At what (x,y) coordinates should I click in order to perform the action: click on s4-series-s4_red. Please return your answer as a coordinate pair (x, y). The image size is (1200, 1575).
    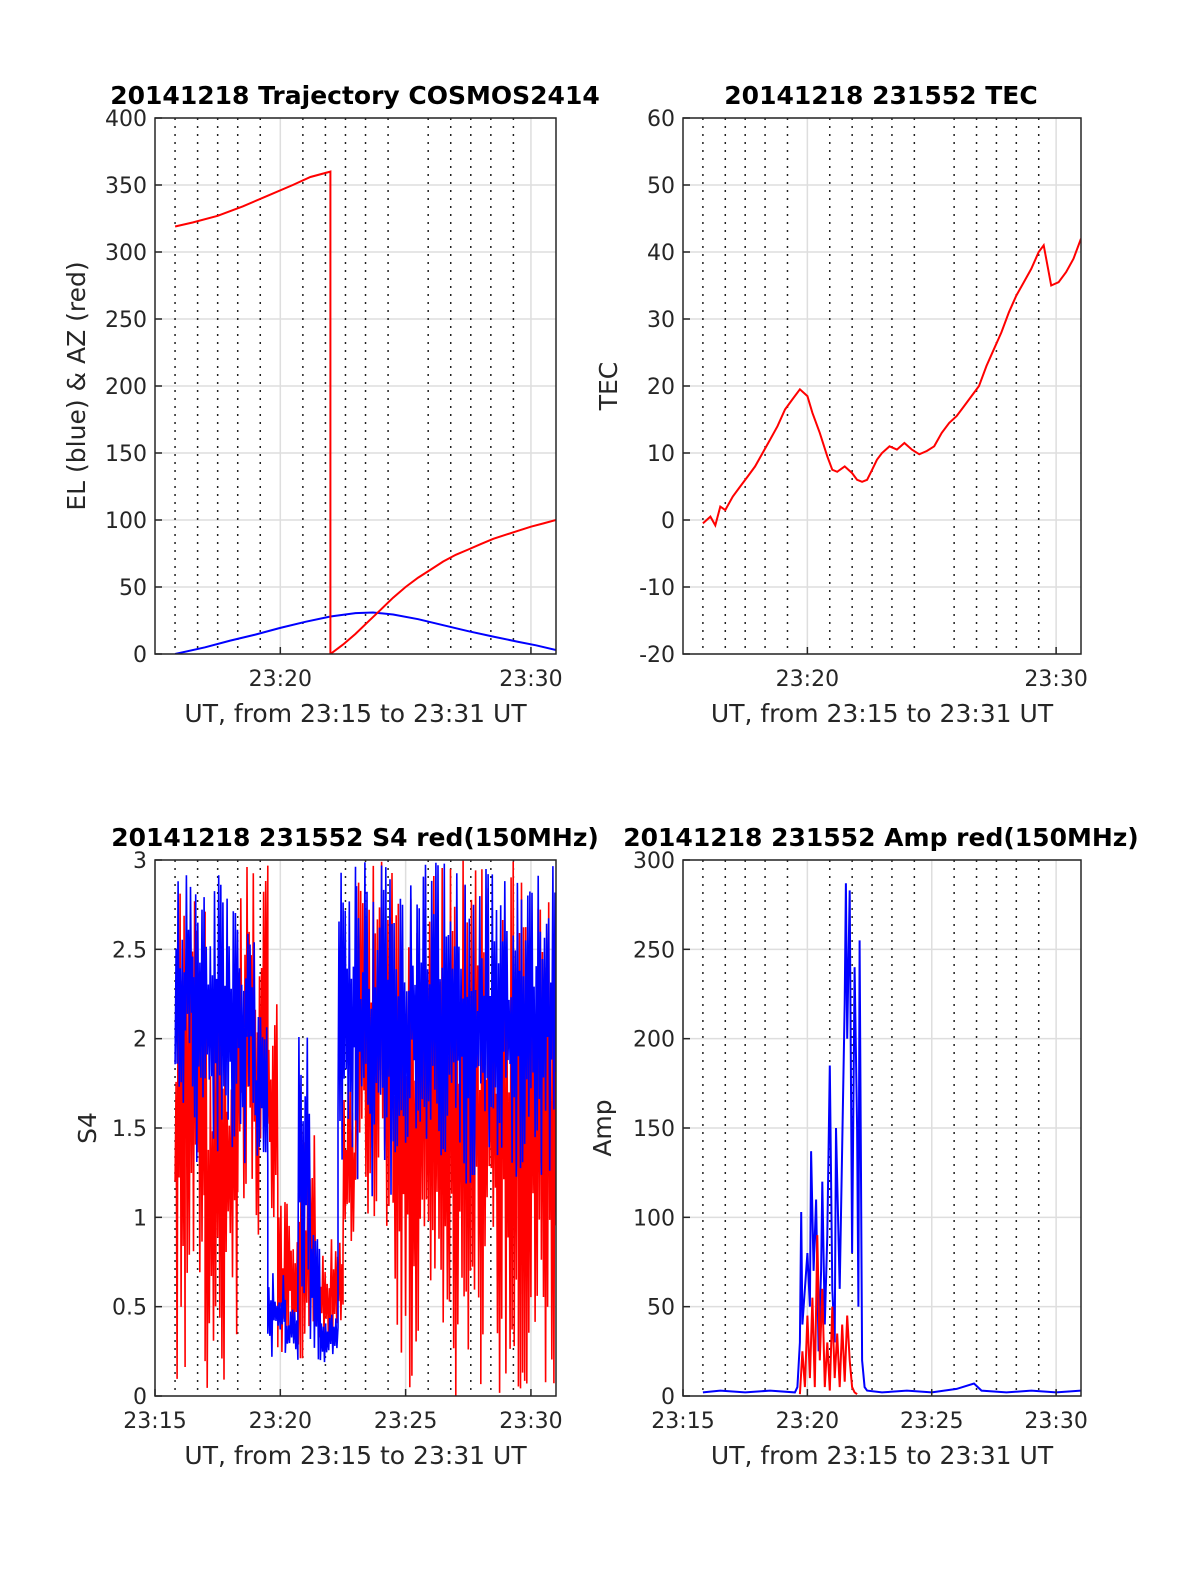
    Looking at the image, I should click on (365, 1128).